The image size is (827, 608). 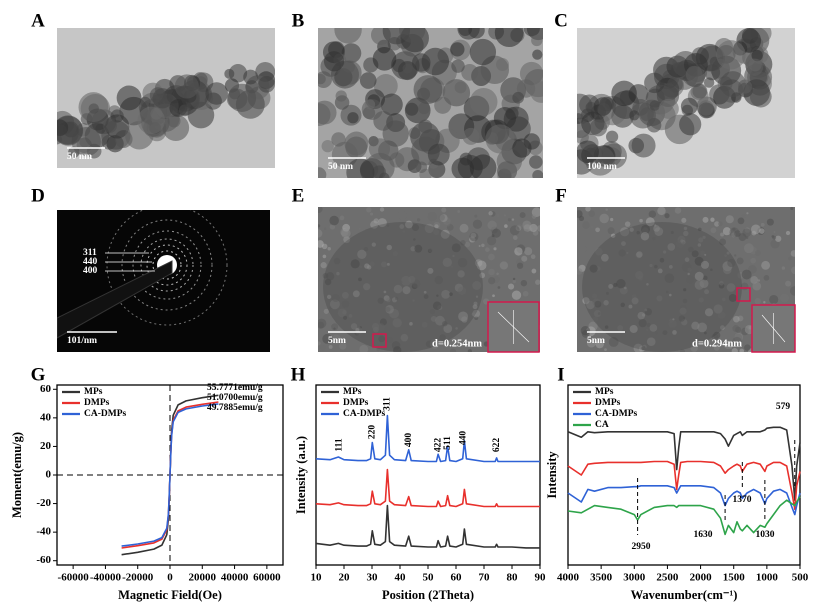 I want to click on d-spacing-label: d=0.294nm, so click(x=717, y=343).